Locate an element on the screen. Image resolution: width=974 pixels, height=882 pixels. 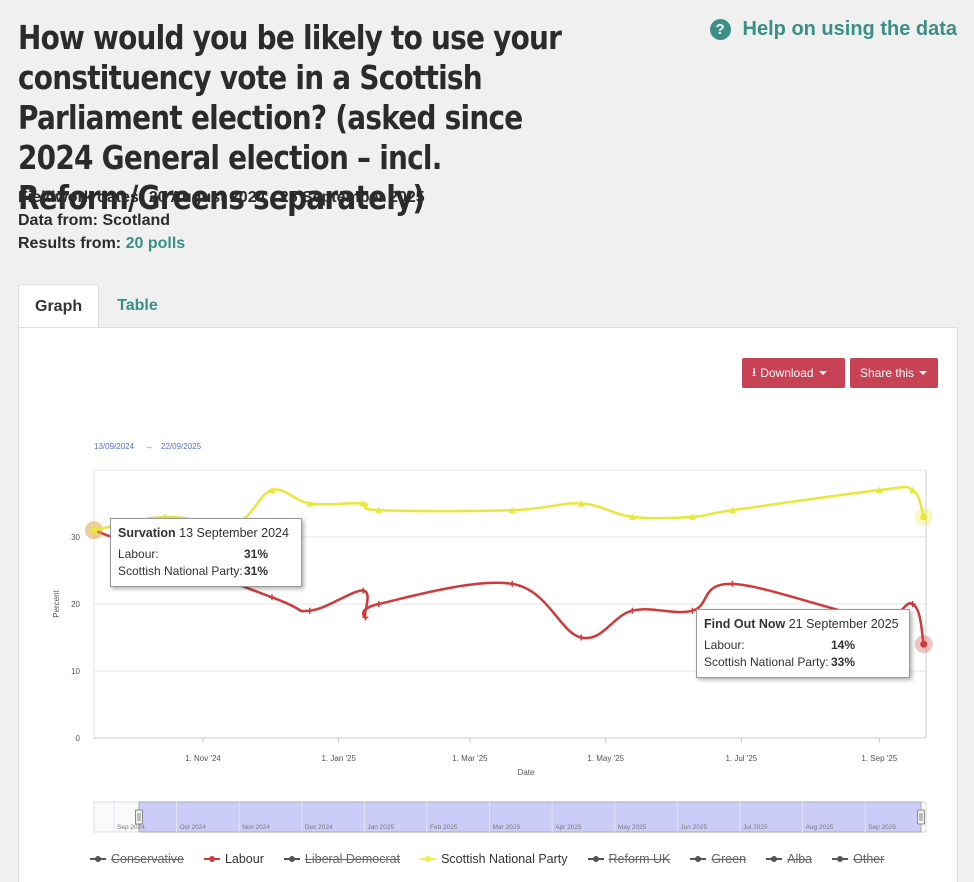
legend-label: Reform UK is located at coordinates (639, 859).